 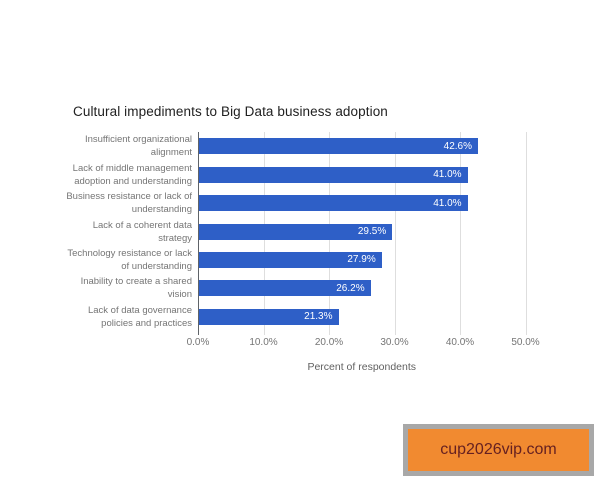 I want to click on bar: 29.5%, so click(x=296, y=231).